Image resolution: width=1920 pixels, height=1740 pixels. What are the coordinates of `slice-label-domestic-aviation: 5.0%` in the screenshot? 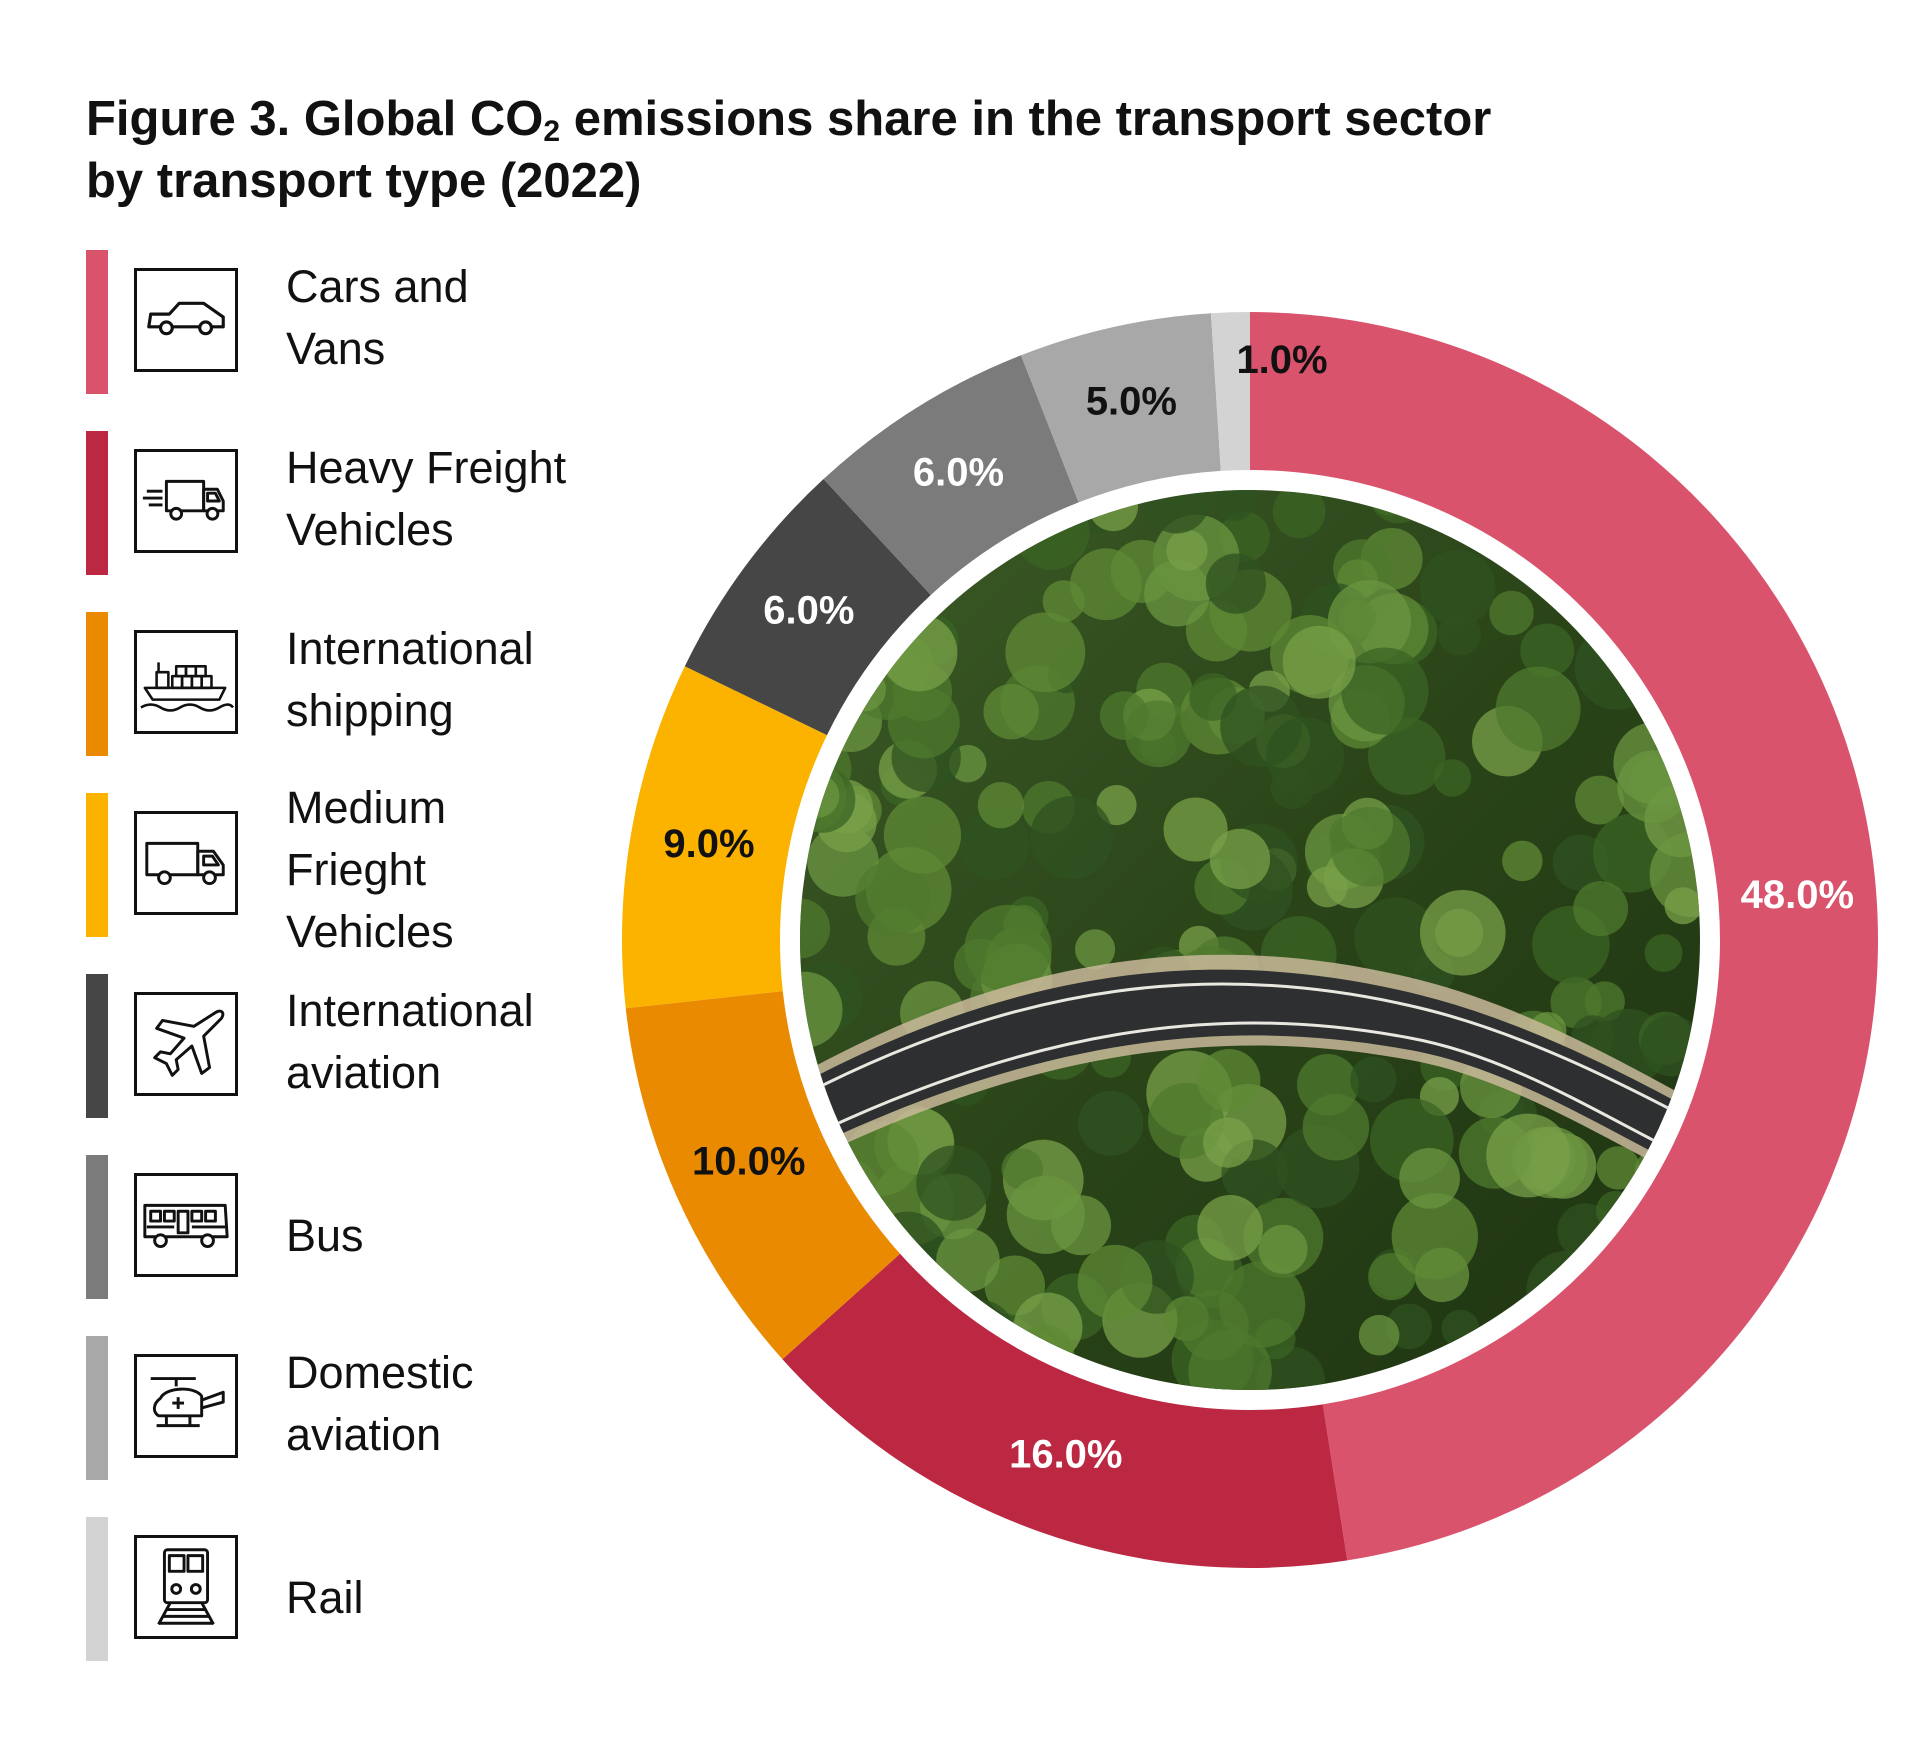 It's located at (1131, 402).